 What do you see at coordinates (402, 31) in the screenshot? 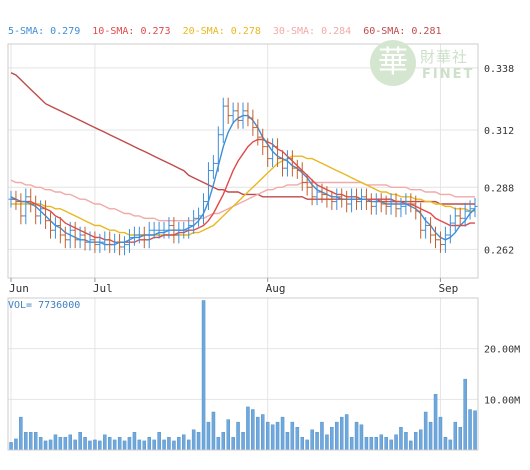
I see `legend-sma60: 60-SMA: 0.281` at bounding box center [402, 31].